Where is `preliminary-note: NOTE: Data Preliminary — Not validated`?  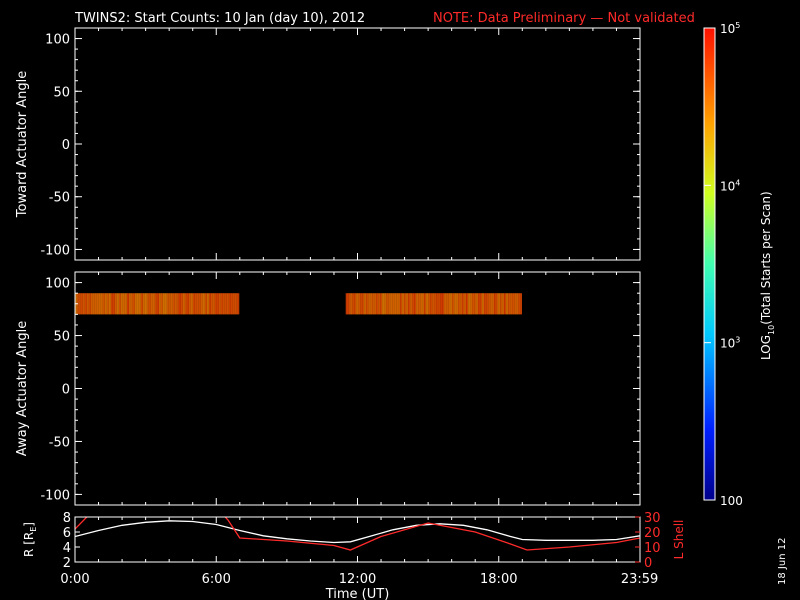
preliminary-note: NOTE: Data Preliminary — Not validated is located at coordinates (564, 18).